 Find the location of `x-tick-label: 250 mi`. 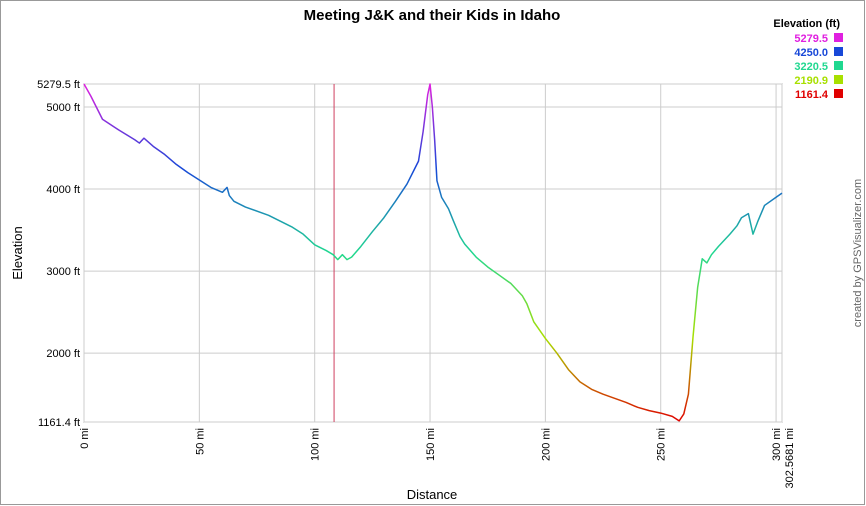

x-tick-label: 250 mi is located at coordinates (662, 444).